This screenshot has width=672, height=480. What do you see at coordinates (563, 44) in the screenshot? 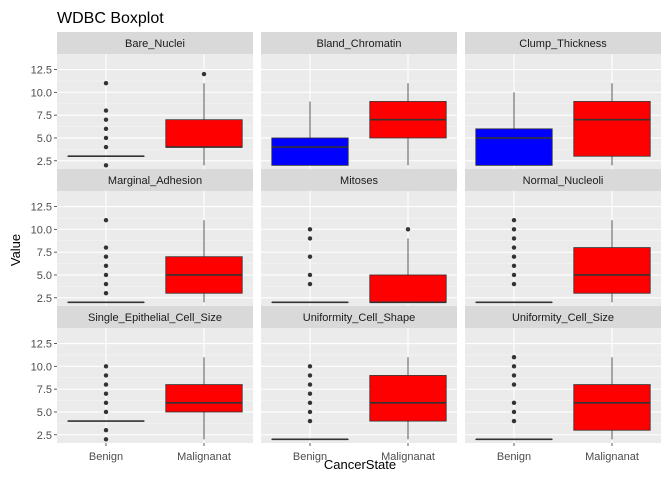
I see `facet-strip-label: Clump_Thickness` at bounding box center [563, 44].